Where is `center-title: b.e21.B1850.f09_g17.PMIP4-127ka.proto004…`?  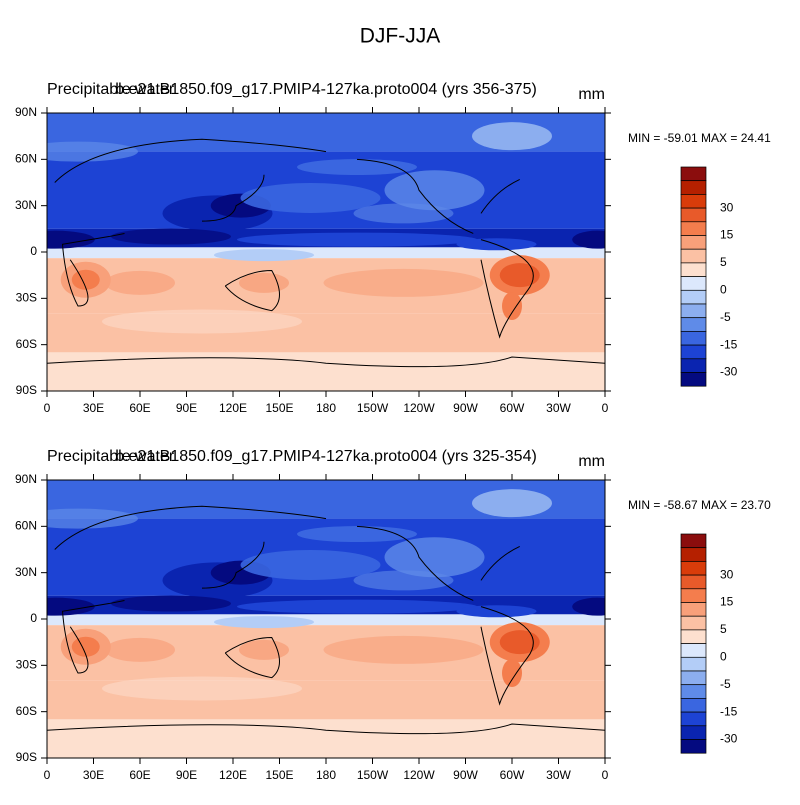 center-title: b.e21.B1850.f09_g17.PMIP4-127ka.proto004… is located at coordinates (326, 456).